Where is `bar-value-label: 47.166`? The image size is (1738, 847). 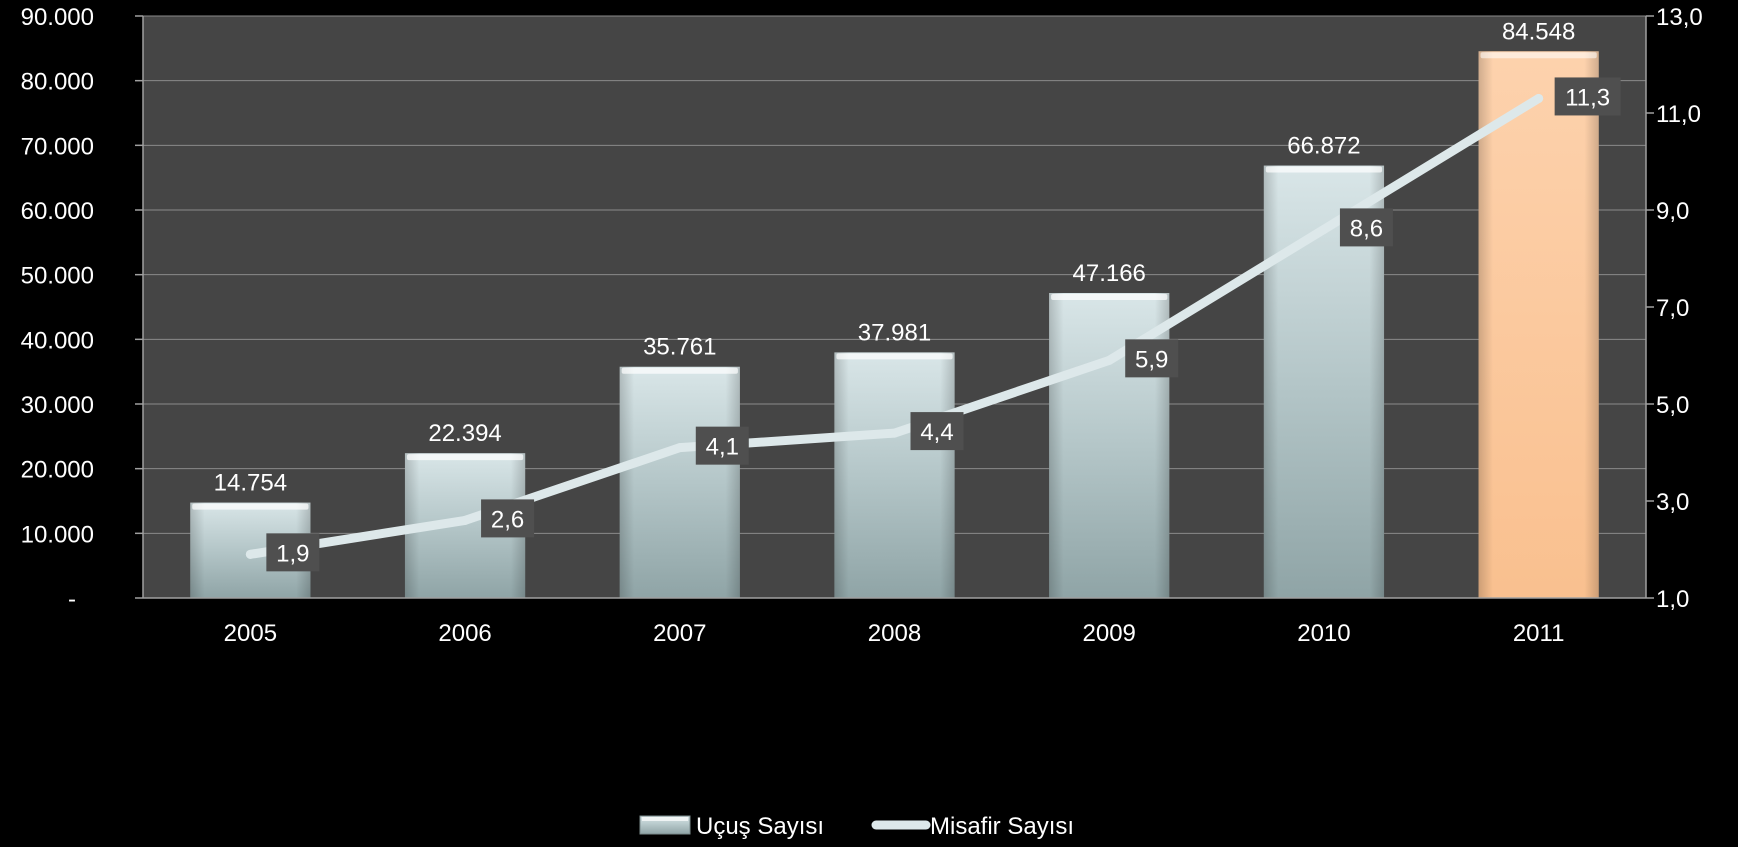 bar-value-label: 47.166 is located at coordinates (1109, 273).